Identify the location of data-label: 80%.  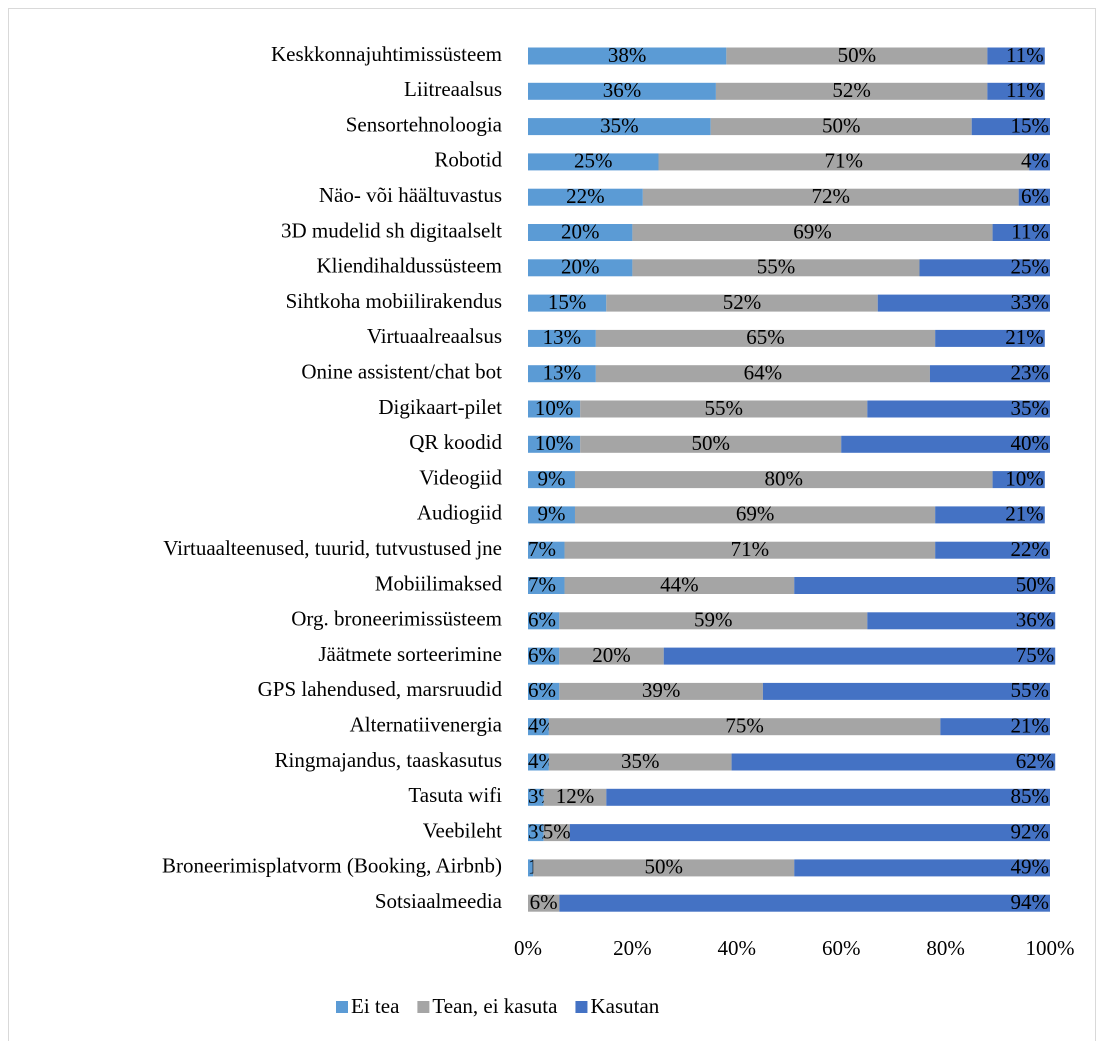
(784, 478).